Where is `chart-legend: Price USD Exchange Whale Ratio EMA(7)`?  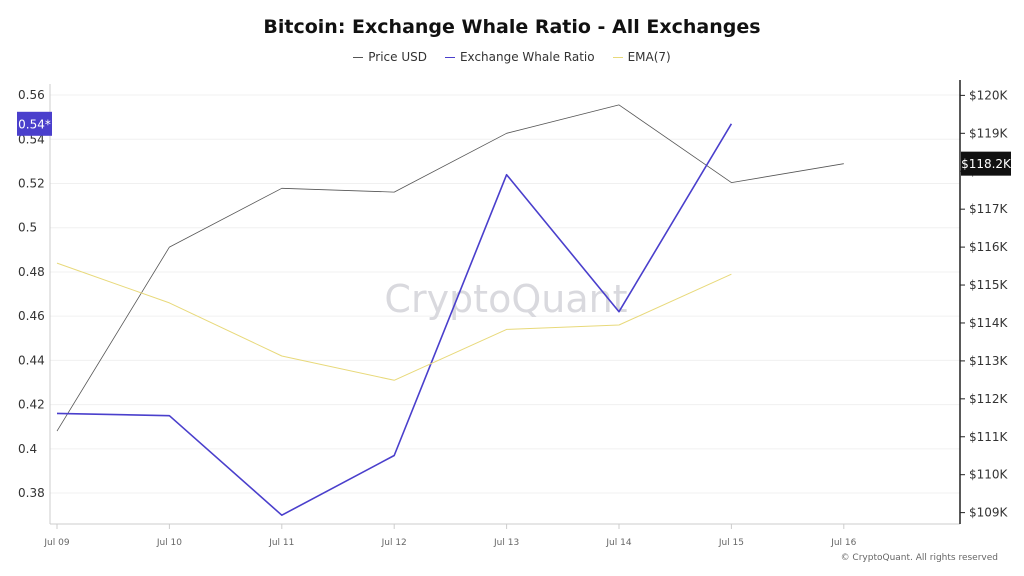 chart-legend: Price USD Exchange Whale Ratio EMA(7) is located at coordinates (512, 57).